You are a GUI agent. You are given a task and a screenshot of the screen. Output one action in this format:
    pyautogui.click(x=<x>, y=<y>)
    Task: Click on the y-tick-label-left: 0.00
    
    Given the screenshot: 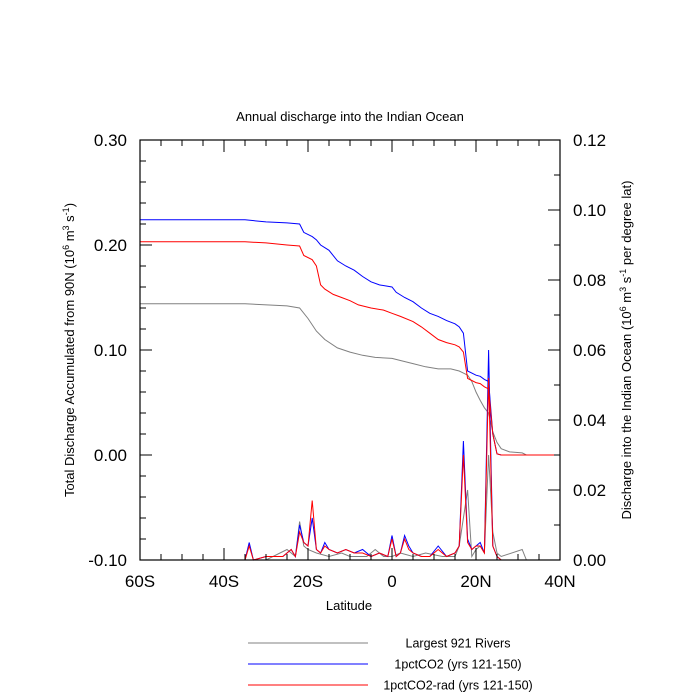 What is the action you would take?
    pyautogui.click(x=110, y=455)
    